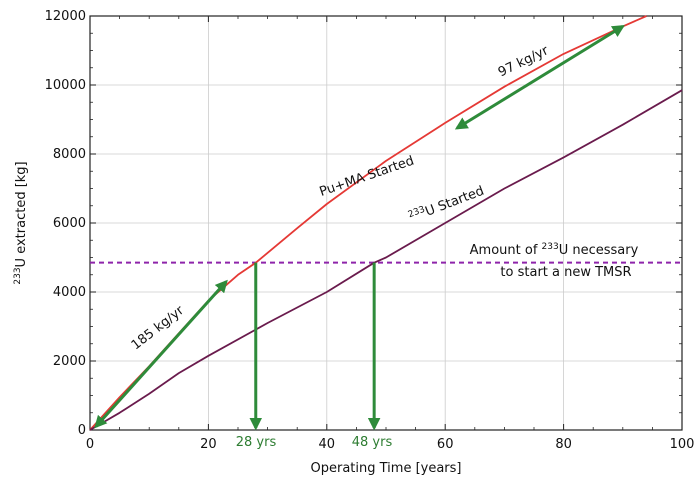 The image size is (695, 483). I want to click on threshold-label-line2: to start a new TMSR, so click(565, 272).